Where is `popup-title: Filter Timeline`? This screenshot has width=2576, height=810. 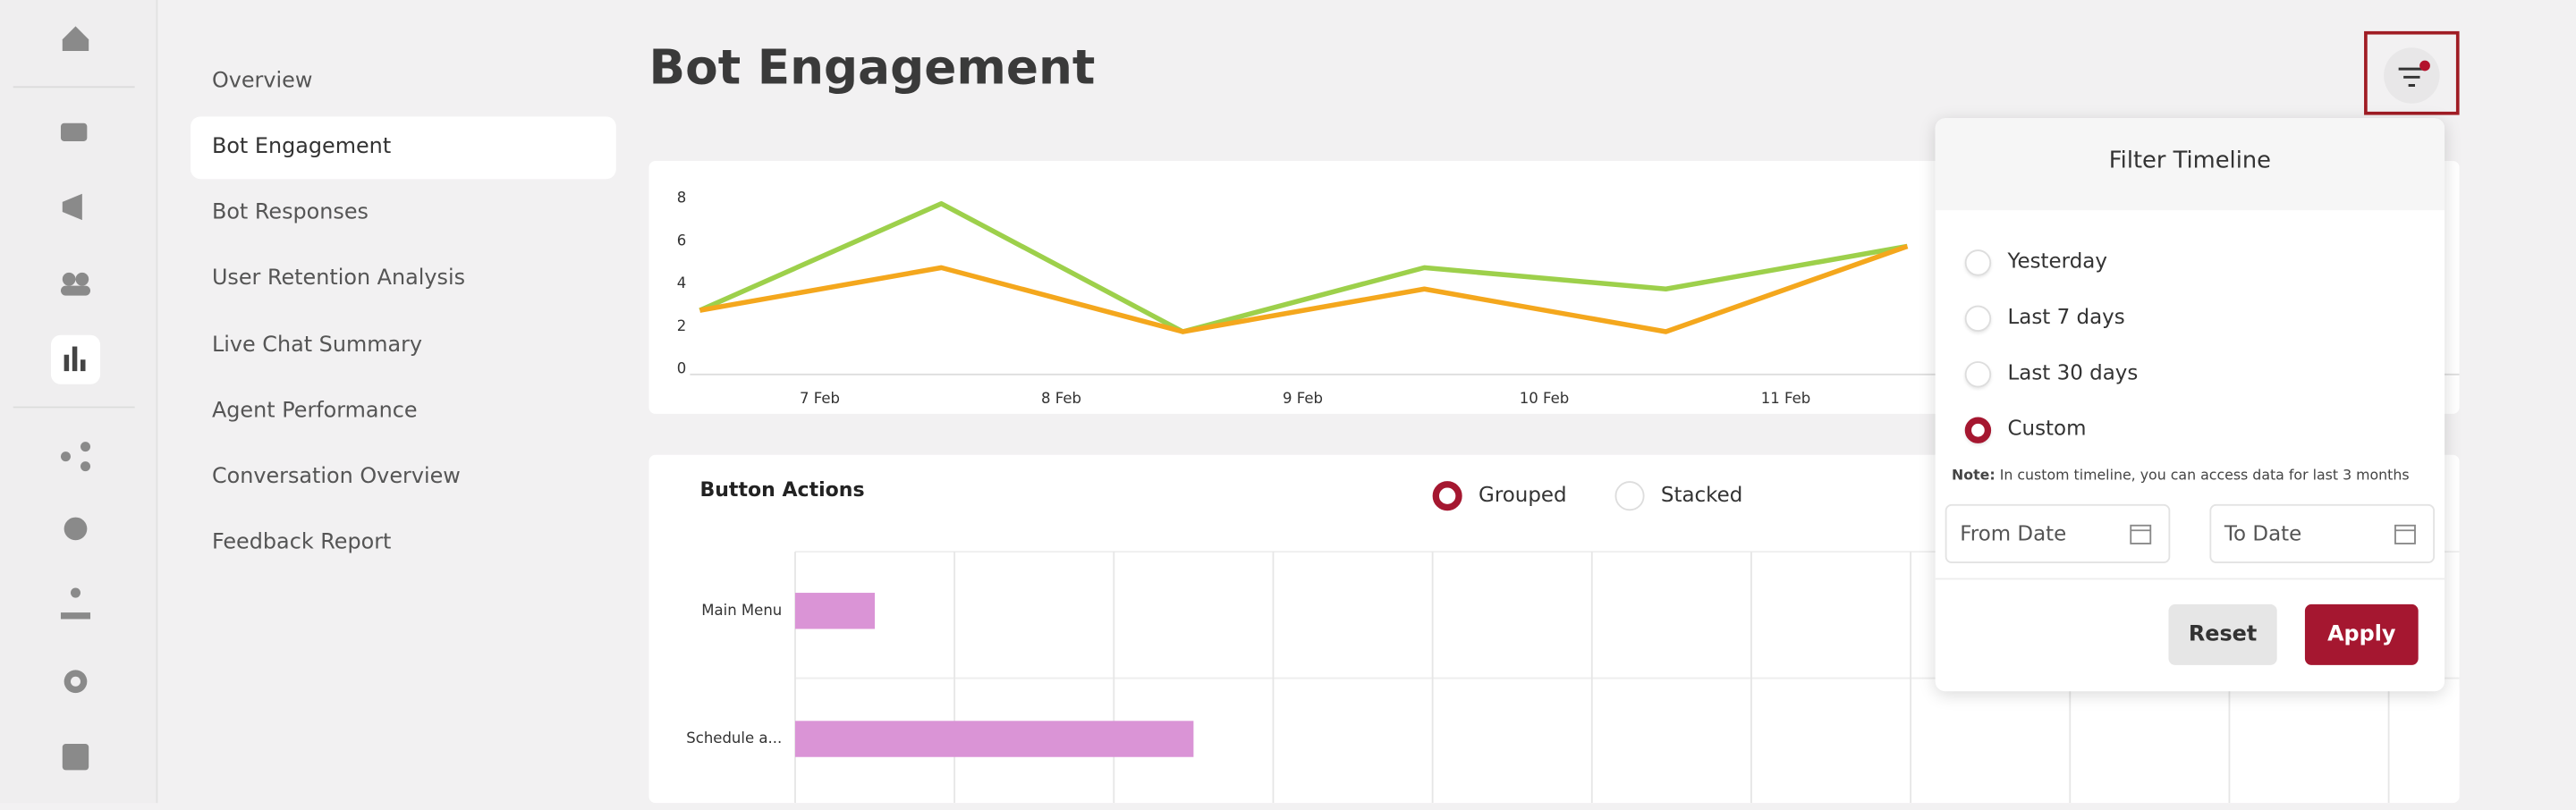 popup-title: Filter Timeline is located at coordinates (2190, 164).